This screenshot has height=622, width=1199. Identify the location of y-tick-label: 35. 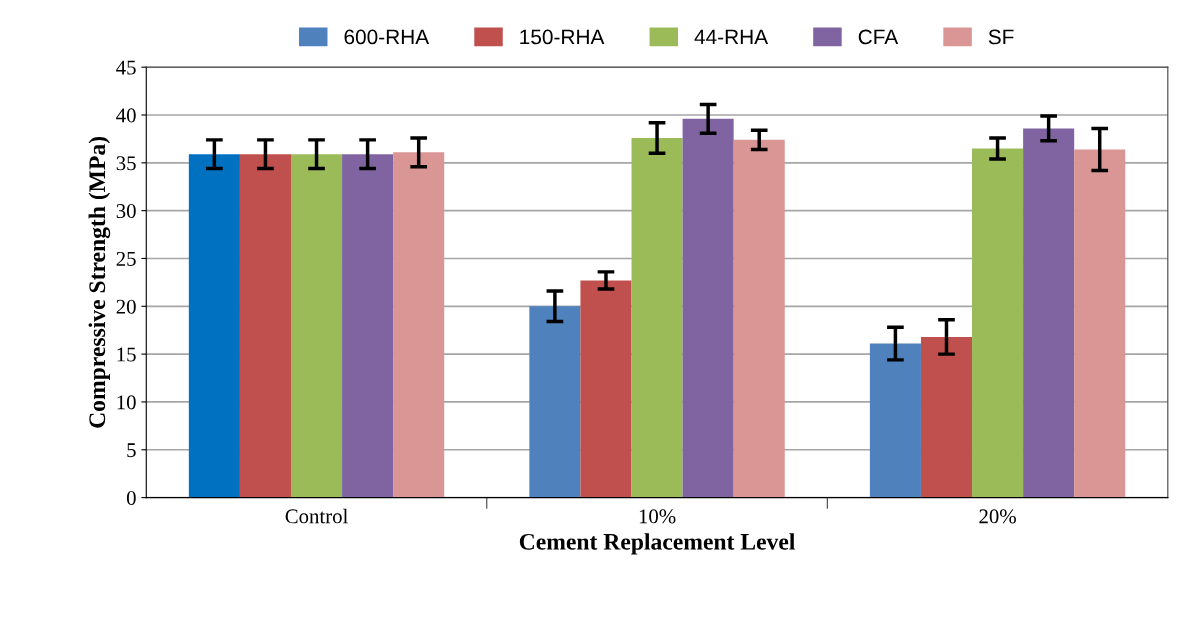
(126, 163).